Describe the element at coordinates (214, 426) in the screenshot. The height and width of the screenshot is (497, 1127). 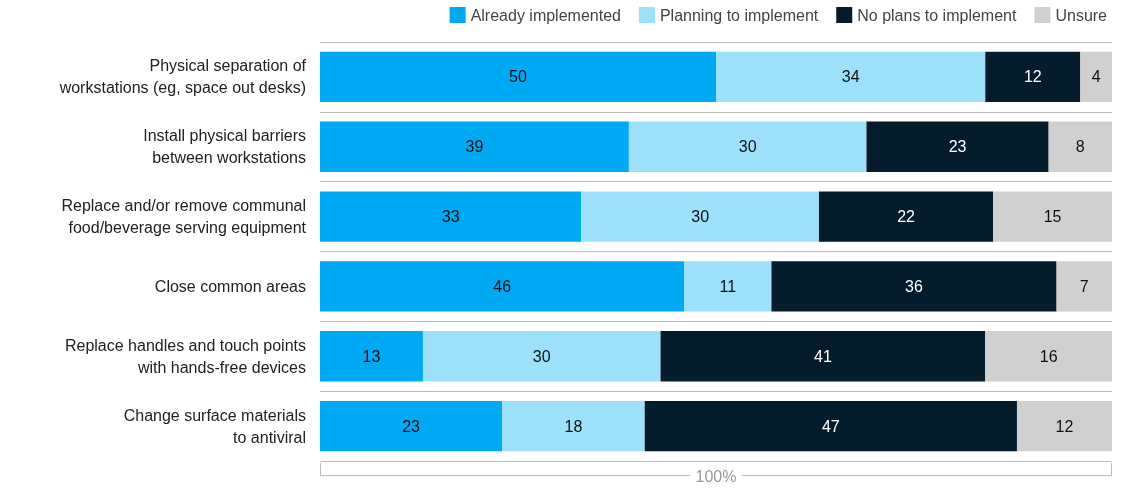
I see `y-tick-label: Change surface materials to antiviral` at that location.